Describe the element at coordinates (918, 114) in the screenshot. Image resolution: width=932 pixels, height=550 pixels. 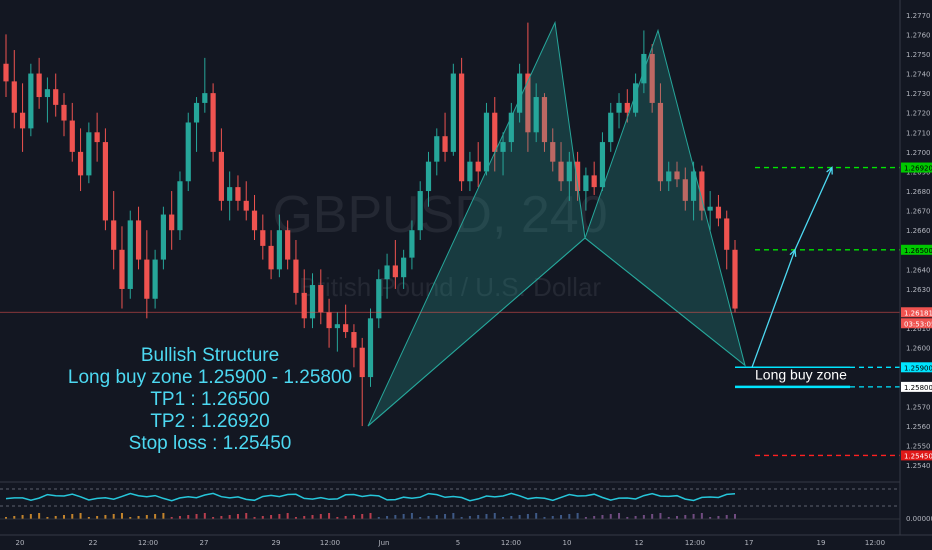
I see `price-axis-tick: 1.2720` at that location.